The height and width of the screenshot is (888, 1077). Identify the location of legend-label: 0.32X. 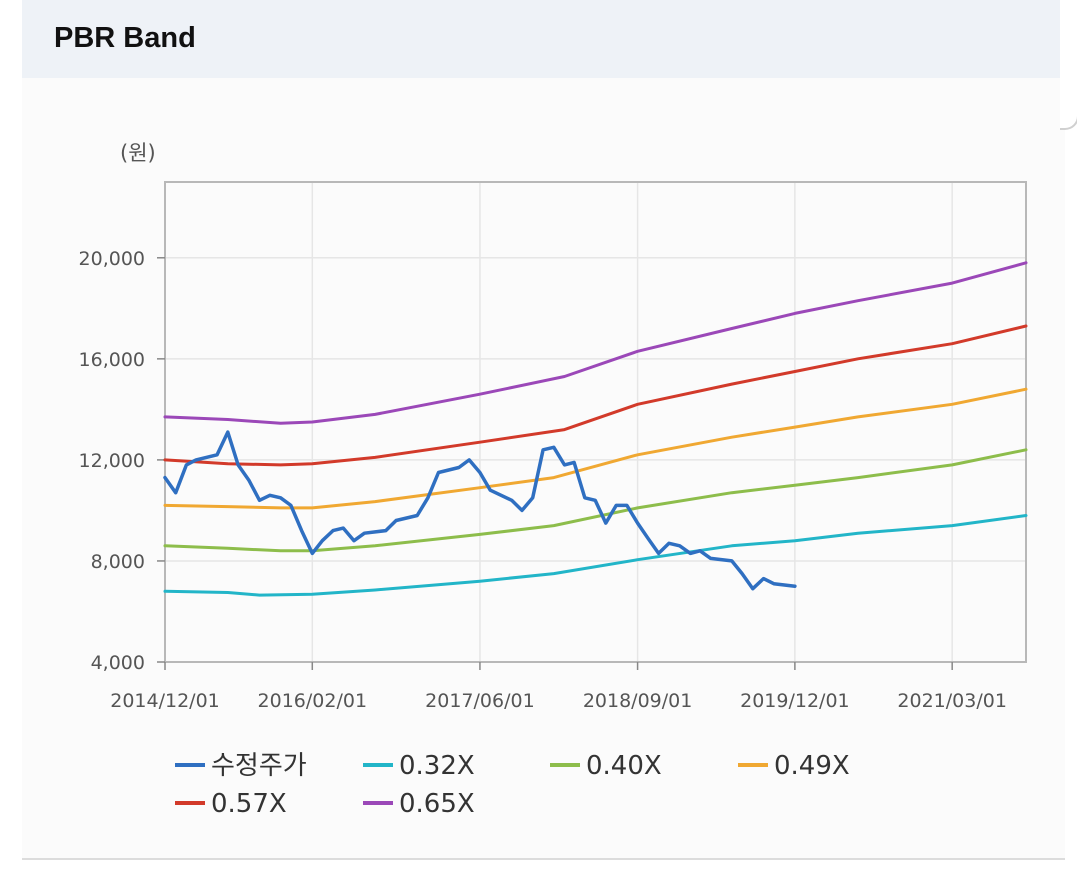
(437, 766).